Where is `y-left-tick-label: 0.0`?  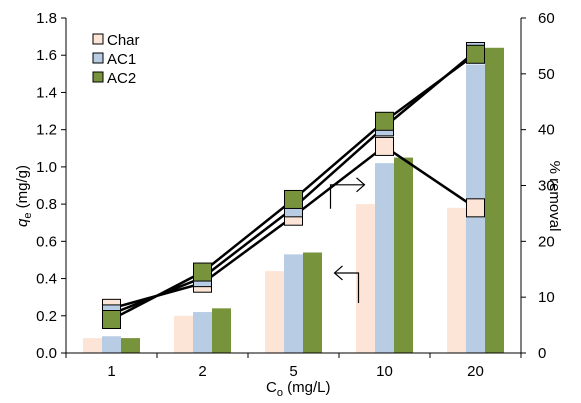
y-left-tick-label: 0.0 is located at coordinates (46, 353).